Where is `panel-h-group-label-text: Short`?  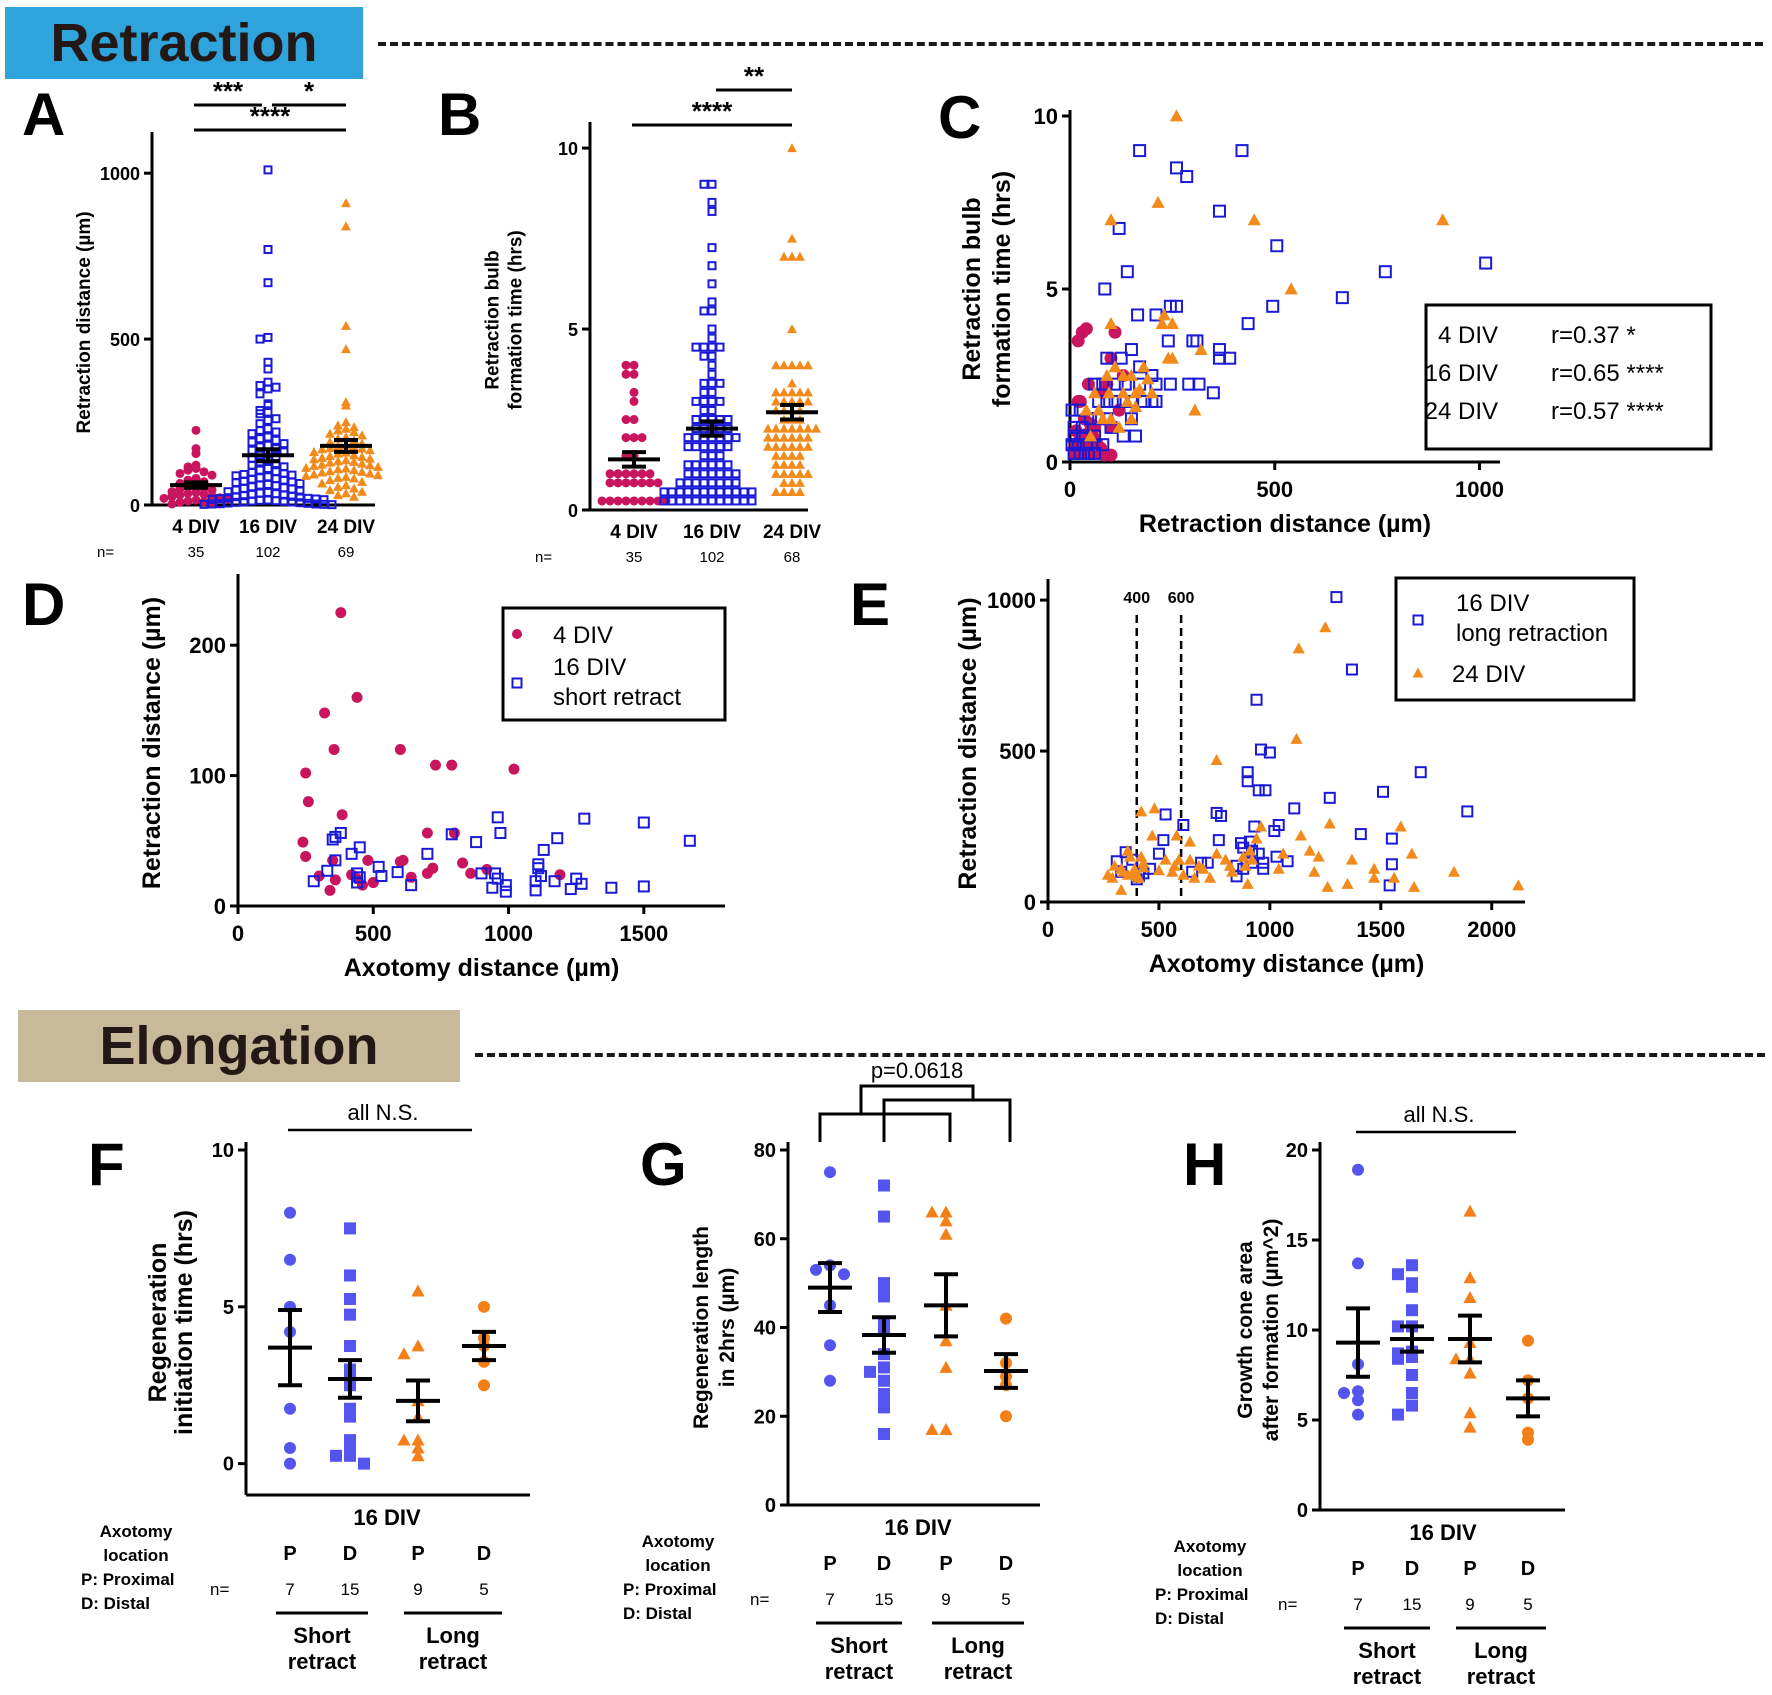
panel-h-group-label-text: Short is located at coordinates (1387, 1650).